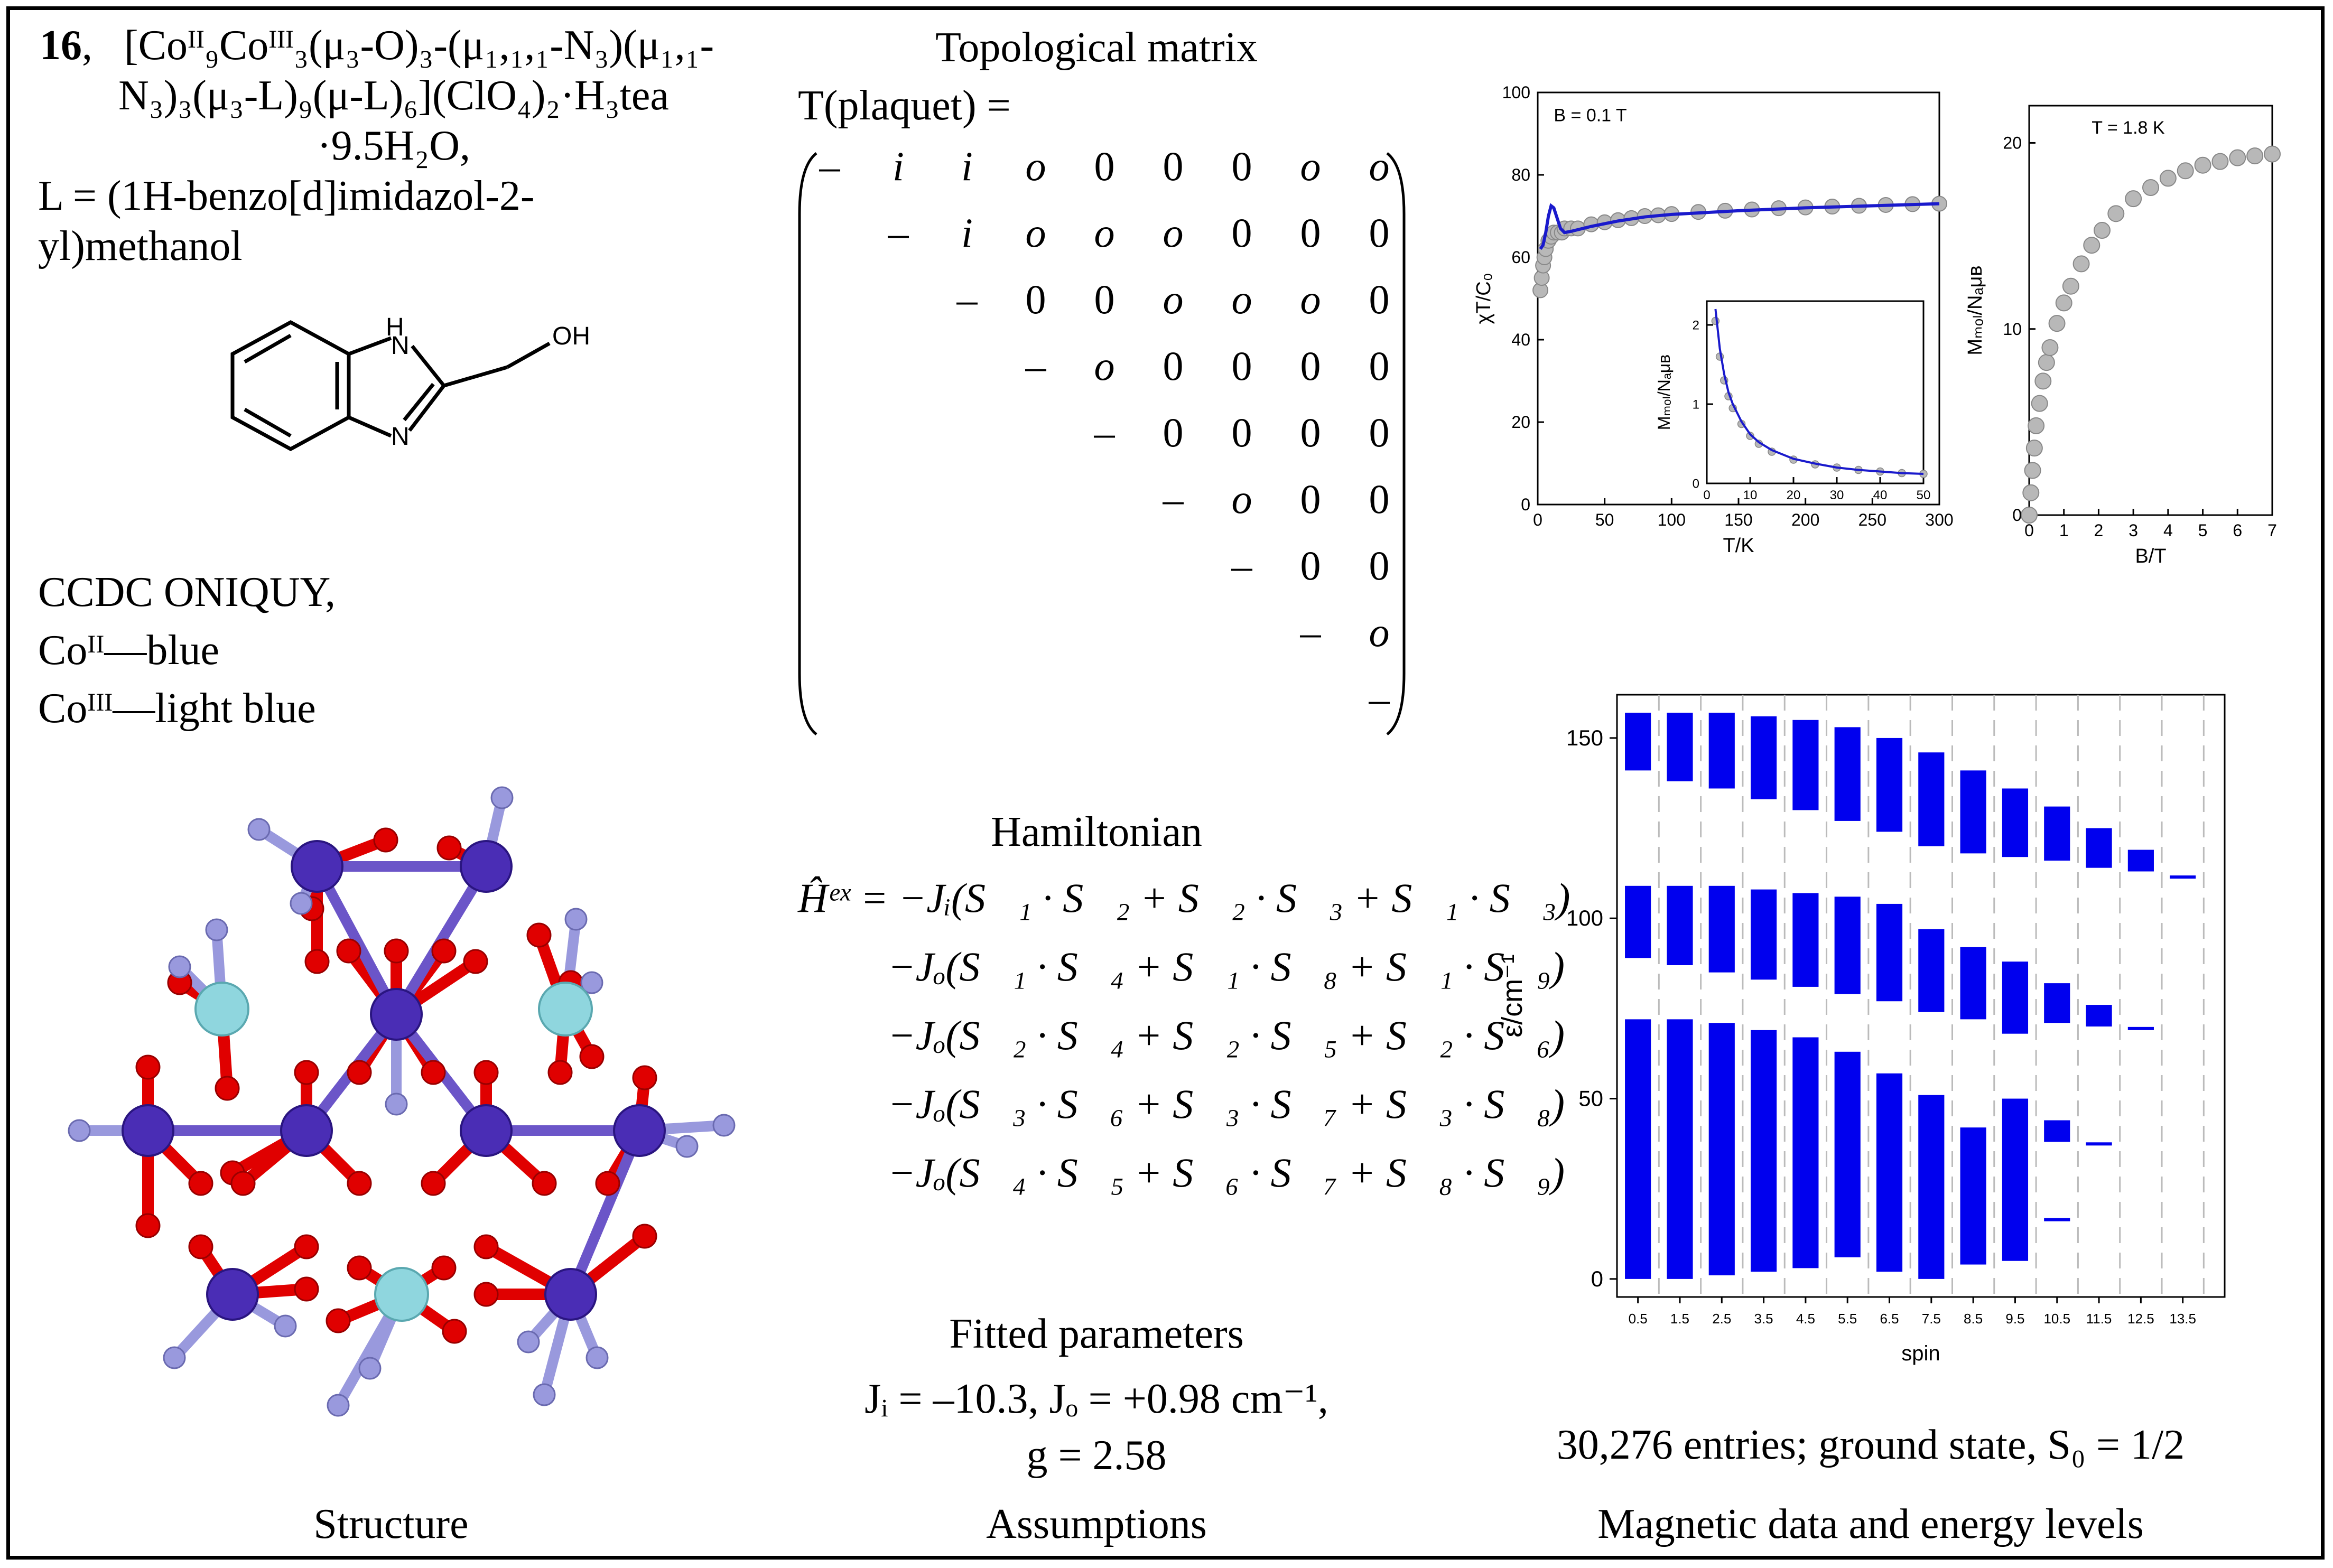  I want to click on legend-co3: Coᴵᴵᴵ—light blue, so click(177, 708).